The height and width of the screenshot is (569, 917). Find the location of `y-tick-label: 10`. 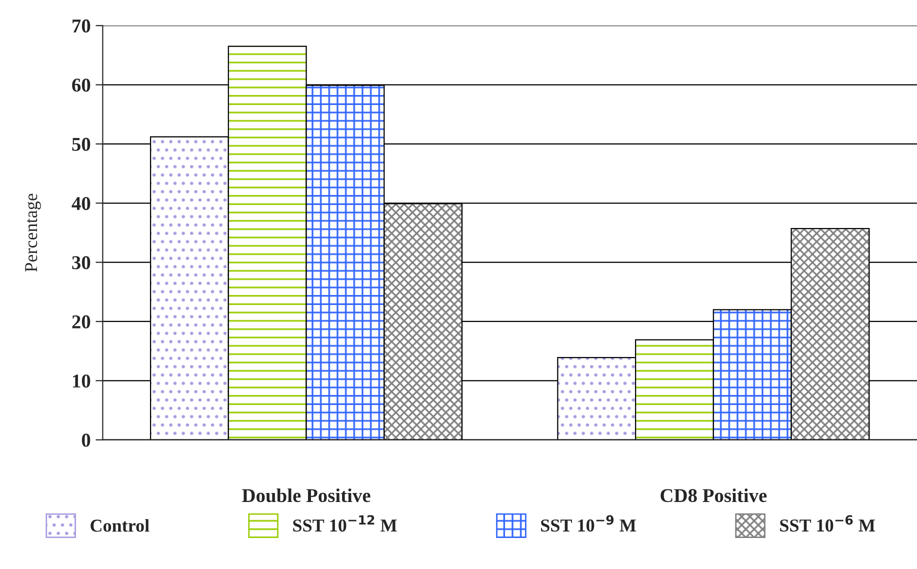

y-tick-label: 10 is located at coordinates (81, 381).